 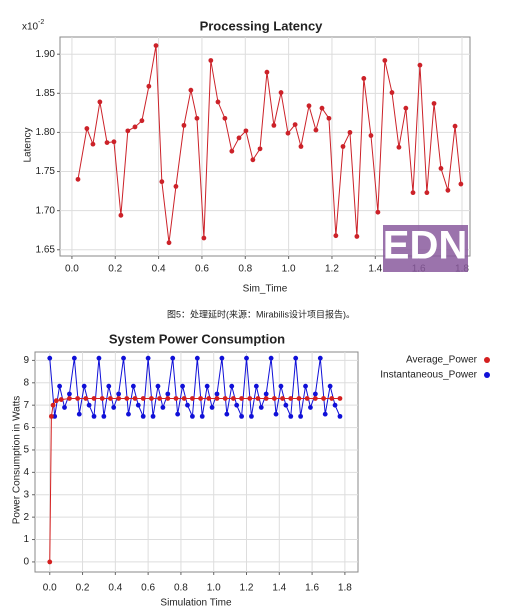 What do you see at coordinates (202, 269) in the screenshot?
I see `x-tick-label: 0.6` at bounding box center [202, 269].